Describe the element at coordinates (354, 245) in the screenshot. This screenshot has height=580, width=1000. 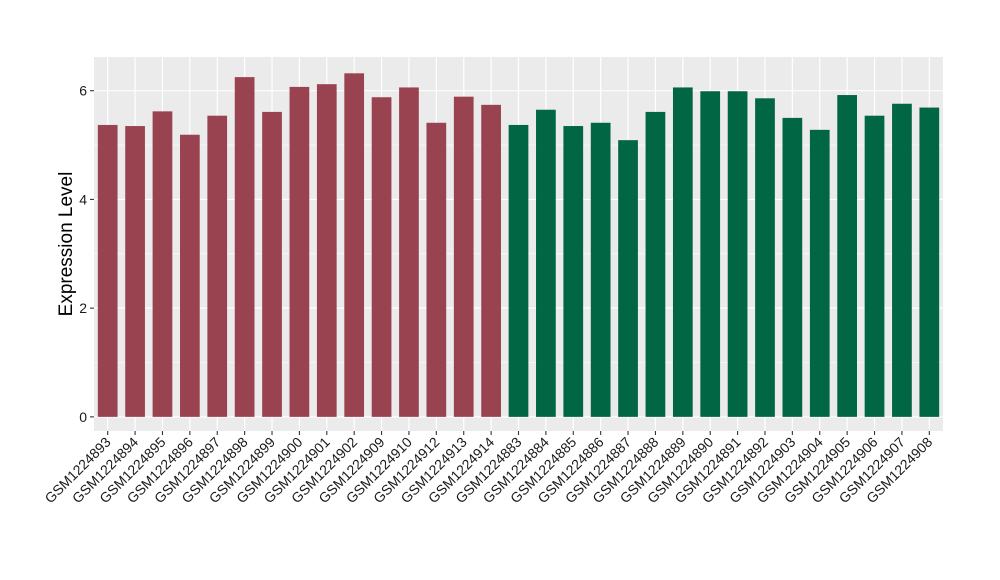
I see `bar-GSM1224902` at that location.